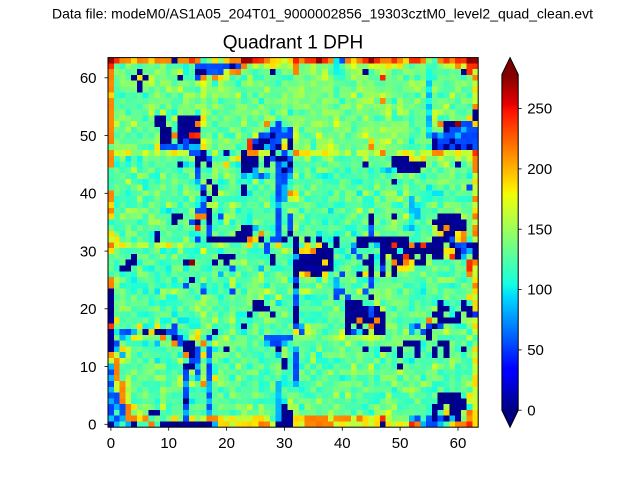 This screenshot has height=485, width=640. Describe the element at coordinates (293, 43) in the screenshot. I see `svg-text: Quadrant 1 DPH` at that location.